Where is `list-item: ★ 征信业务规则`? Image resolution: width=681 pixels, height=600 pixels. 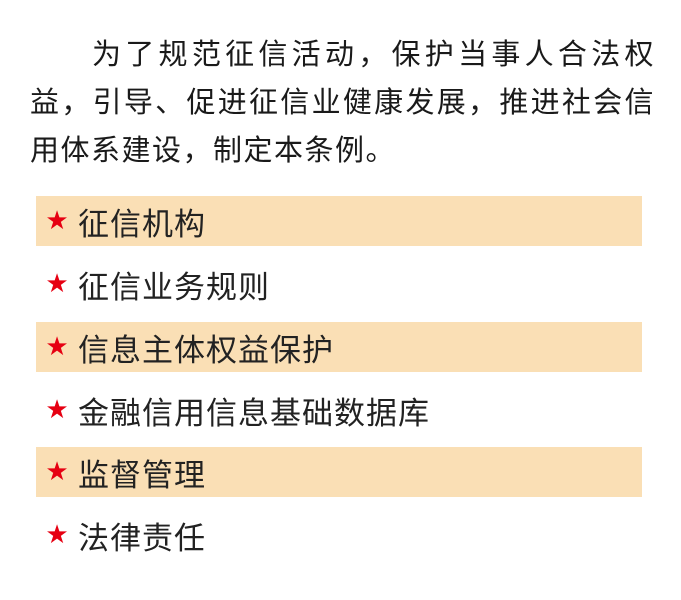 list-item: ★ 征信业务规则 is located at coordinates (339, 284).